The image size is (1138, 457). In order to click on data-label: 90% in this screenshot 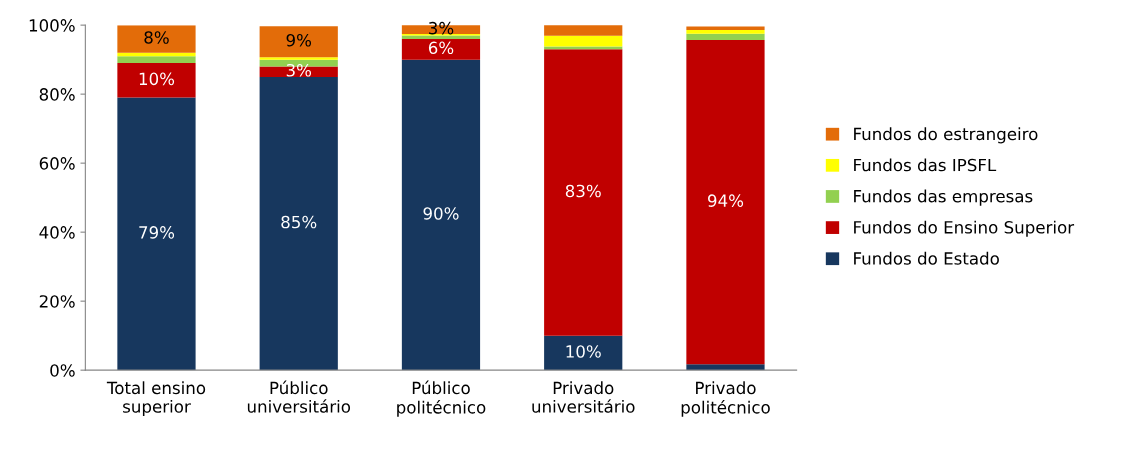, I will do `click(441, 213)`.